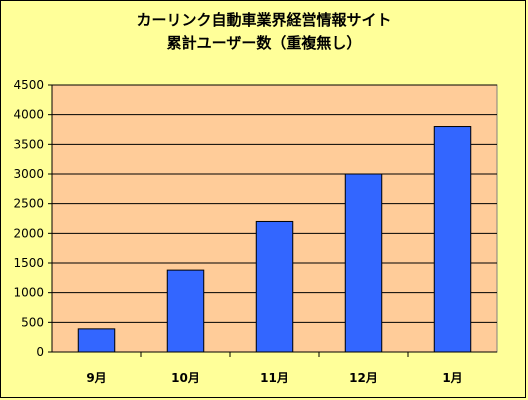 This screenshot has width=528, height=400. I want to click on y-tick-label: 2000, so click(28, 233).